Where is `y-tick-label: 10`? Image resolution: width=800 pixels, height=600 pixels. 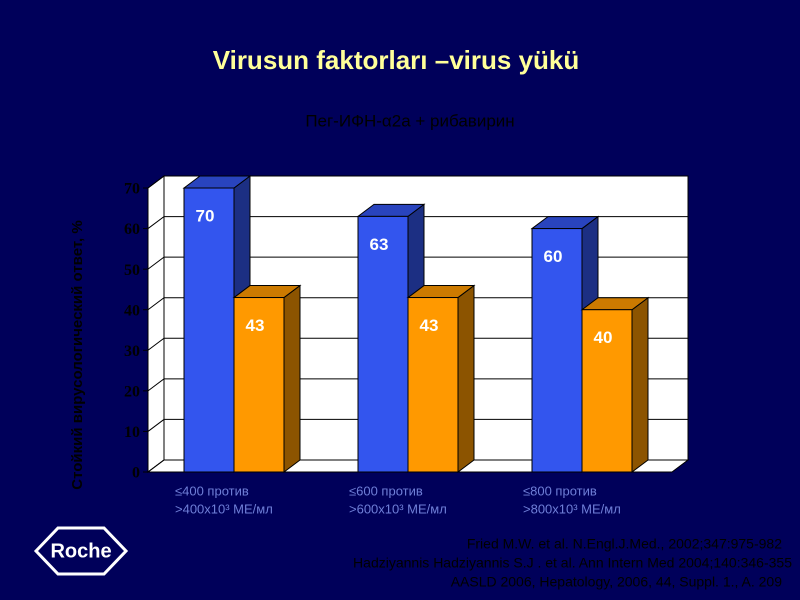 y-tick-label: 10 is located at coordinates (132, 432).